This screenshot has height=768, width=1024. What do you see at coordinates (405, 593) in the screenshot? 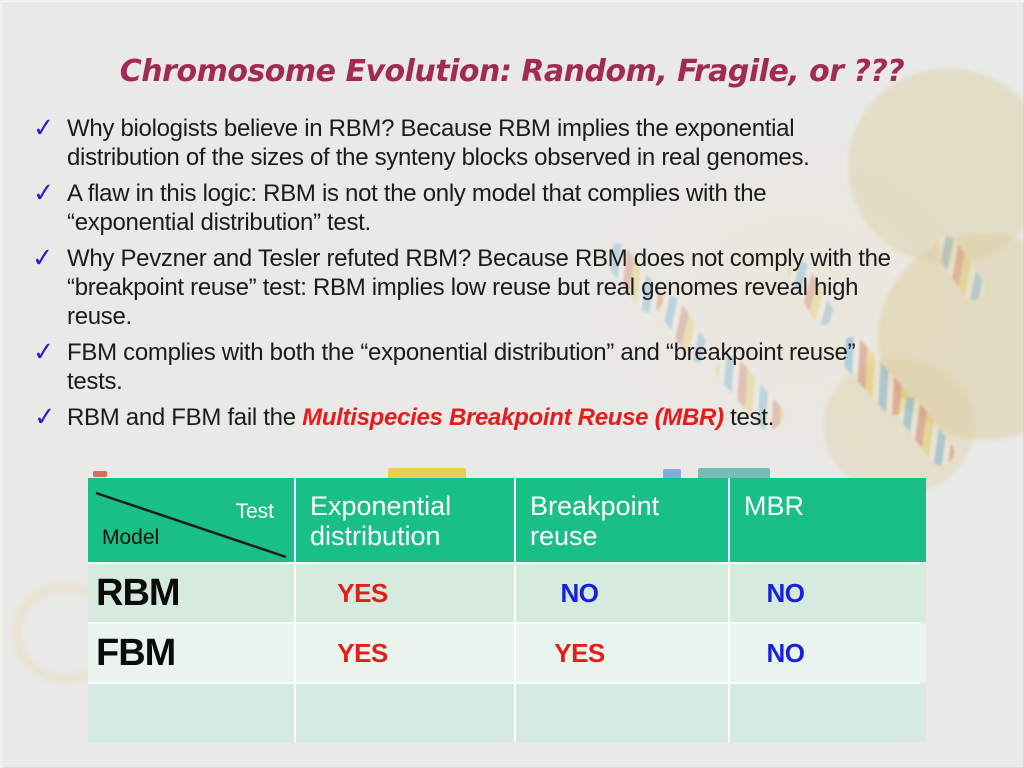
I see `value-rbm-exponential: YES` at bounding box center [405, 593].